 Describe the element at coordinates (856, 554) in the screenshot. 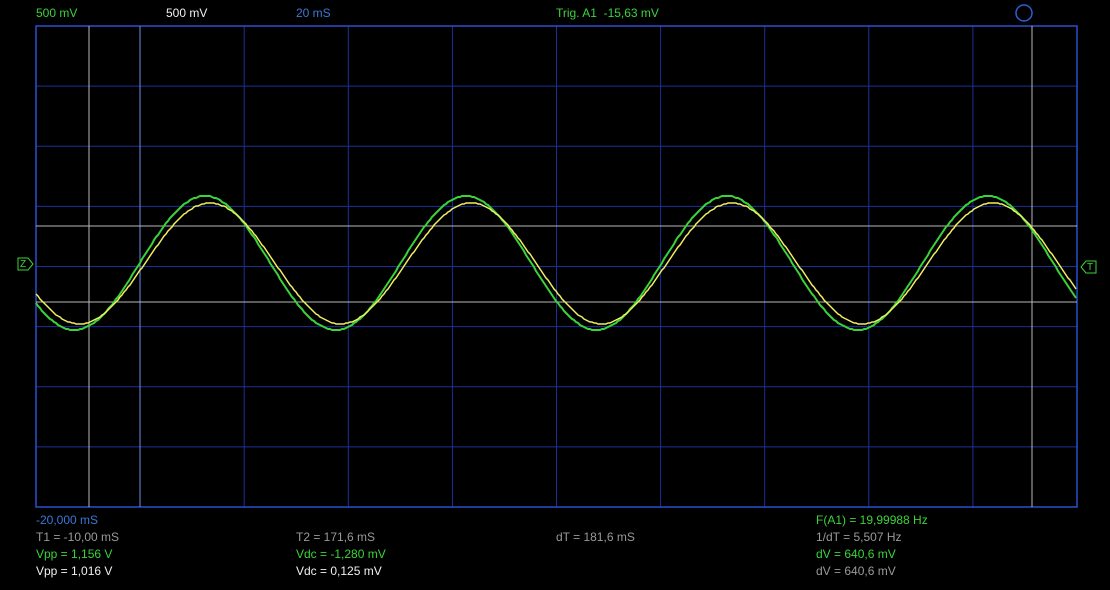

I see `ch1-dv: dV = 640,6 mV` at that location.